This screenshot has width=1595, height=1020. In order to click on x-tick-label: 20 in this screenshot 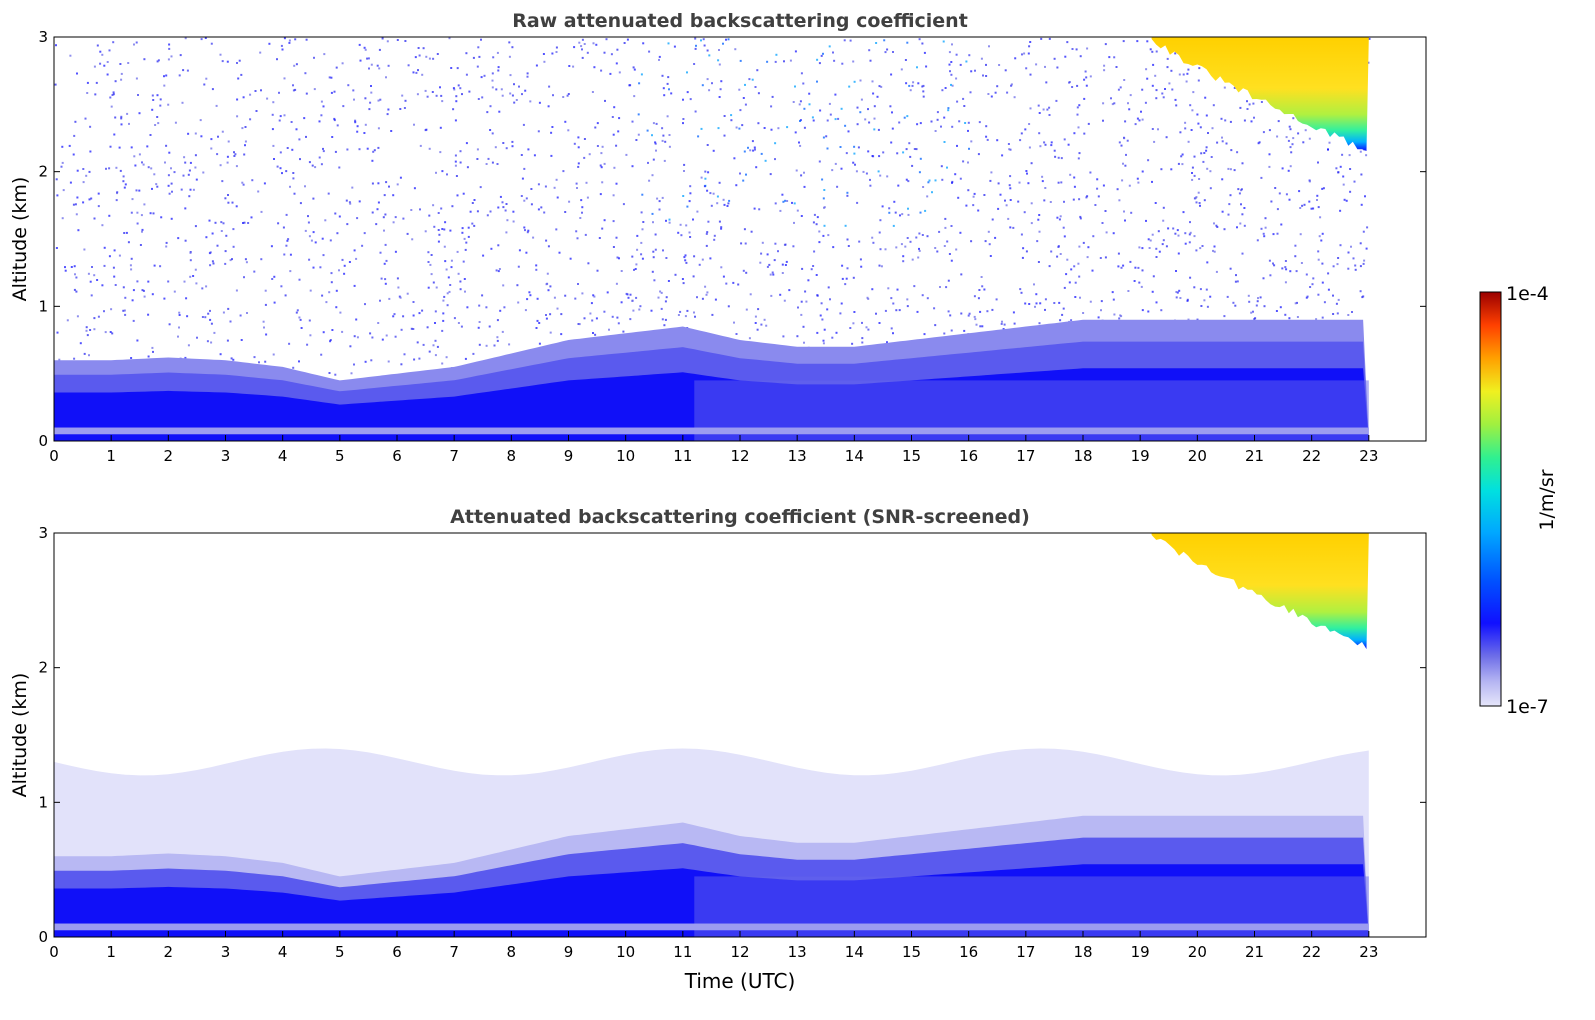, I will do `click(1197, 952)`.